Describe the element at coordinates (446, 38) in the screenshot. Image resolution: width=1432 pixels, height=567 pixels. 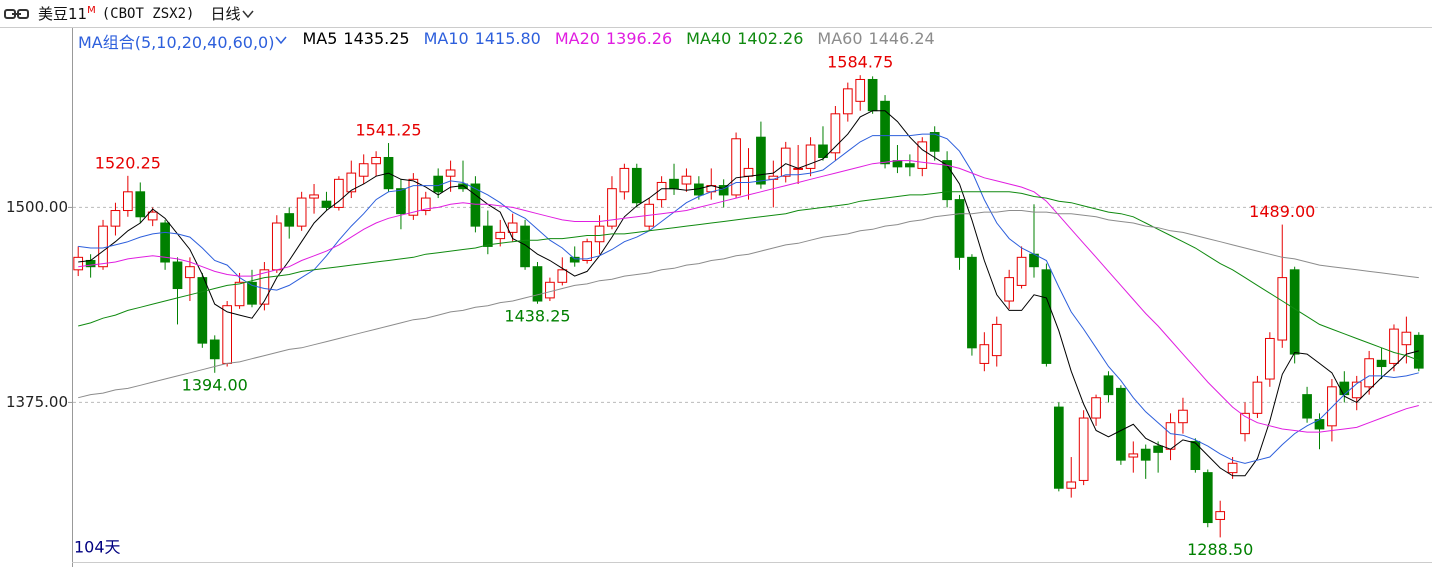
I see `legend-name: MA10` at that location.